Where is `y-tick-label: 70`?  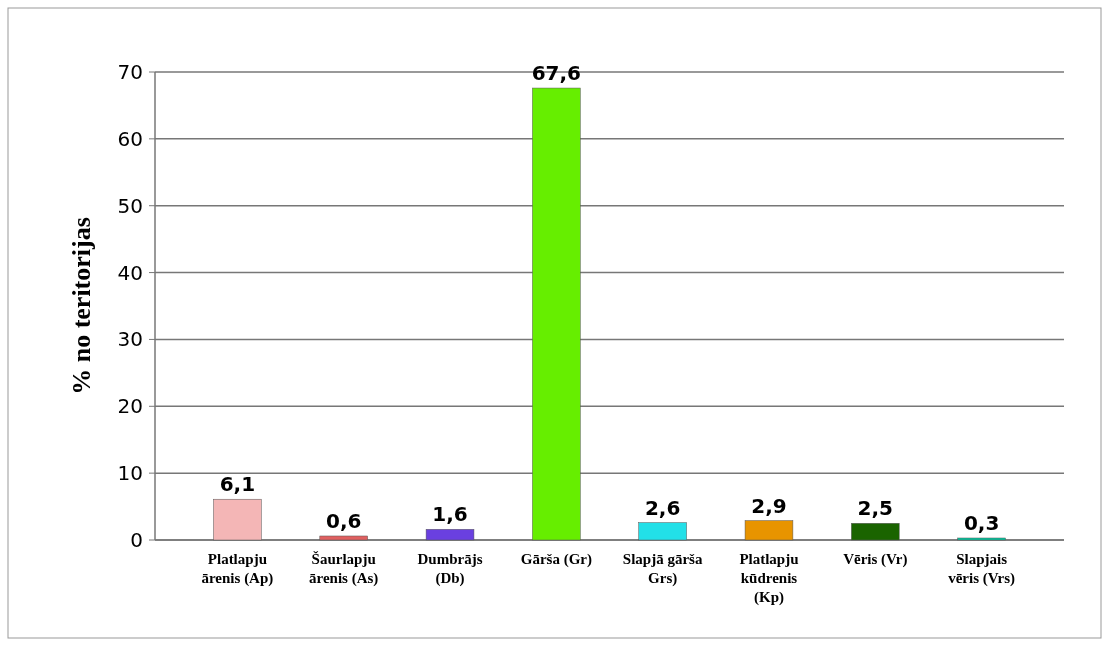 y-tick-label: 70 is located at coordinates (130, 72).